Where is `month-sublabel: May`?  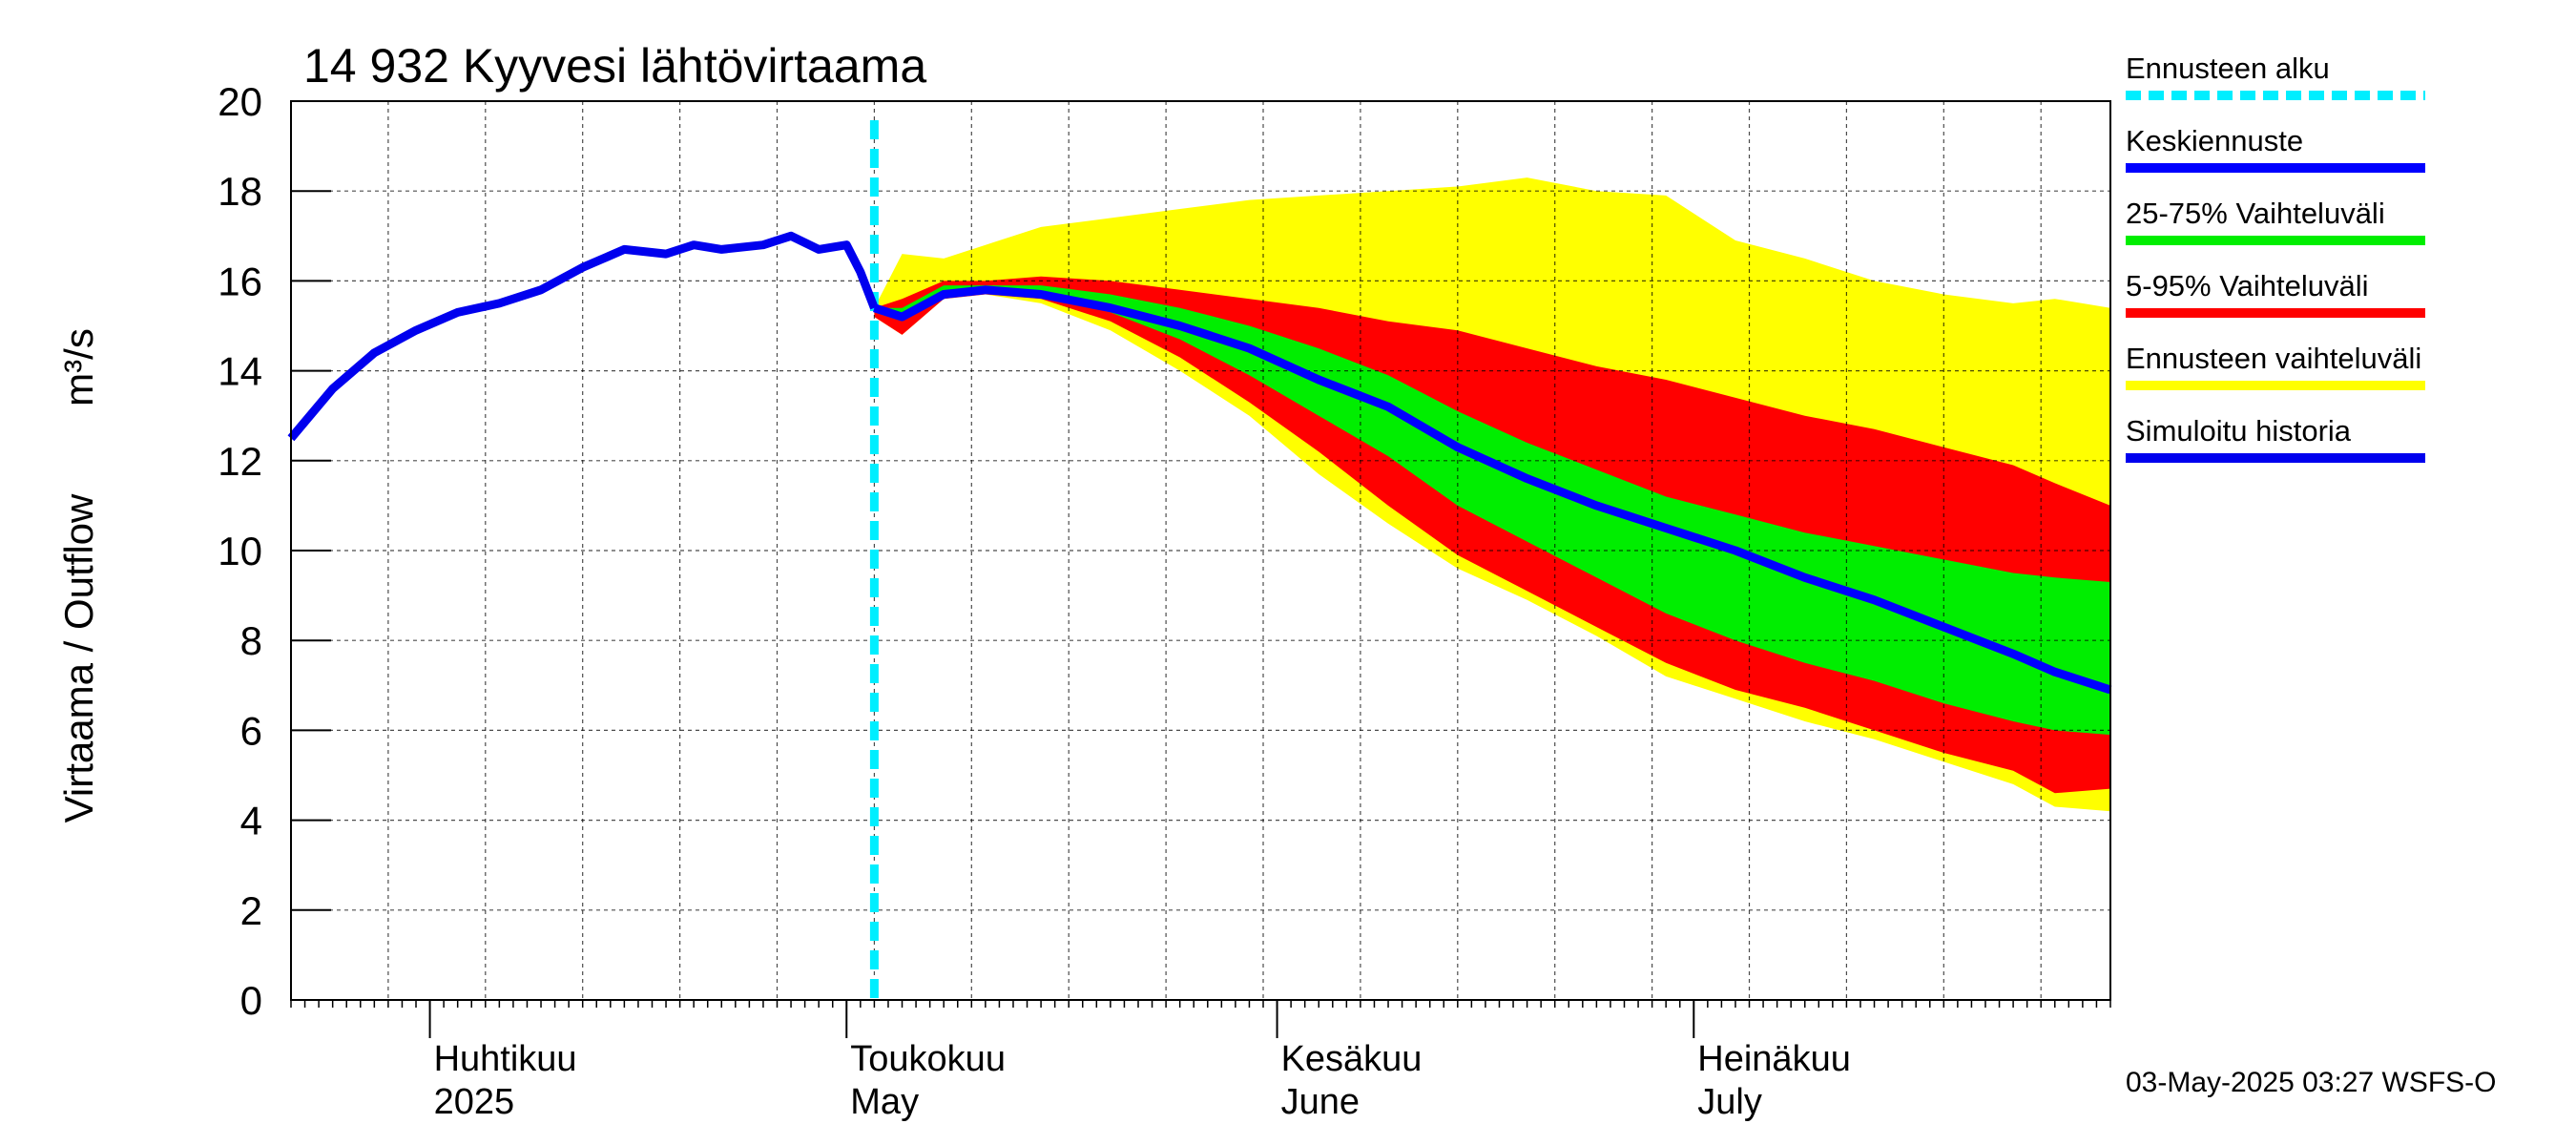 month-sublabel: May is located at coordinates (884, 1102).